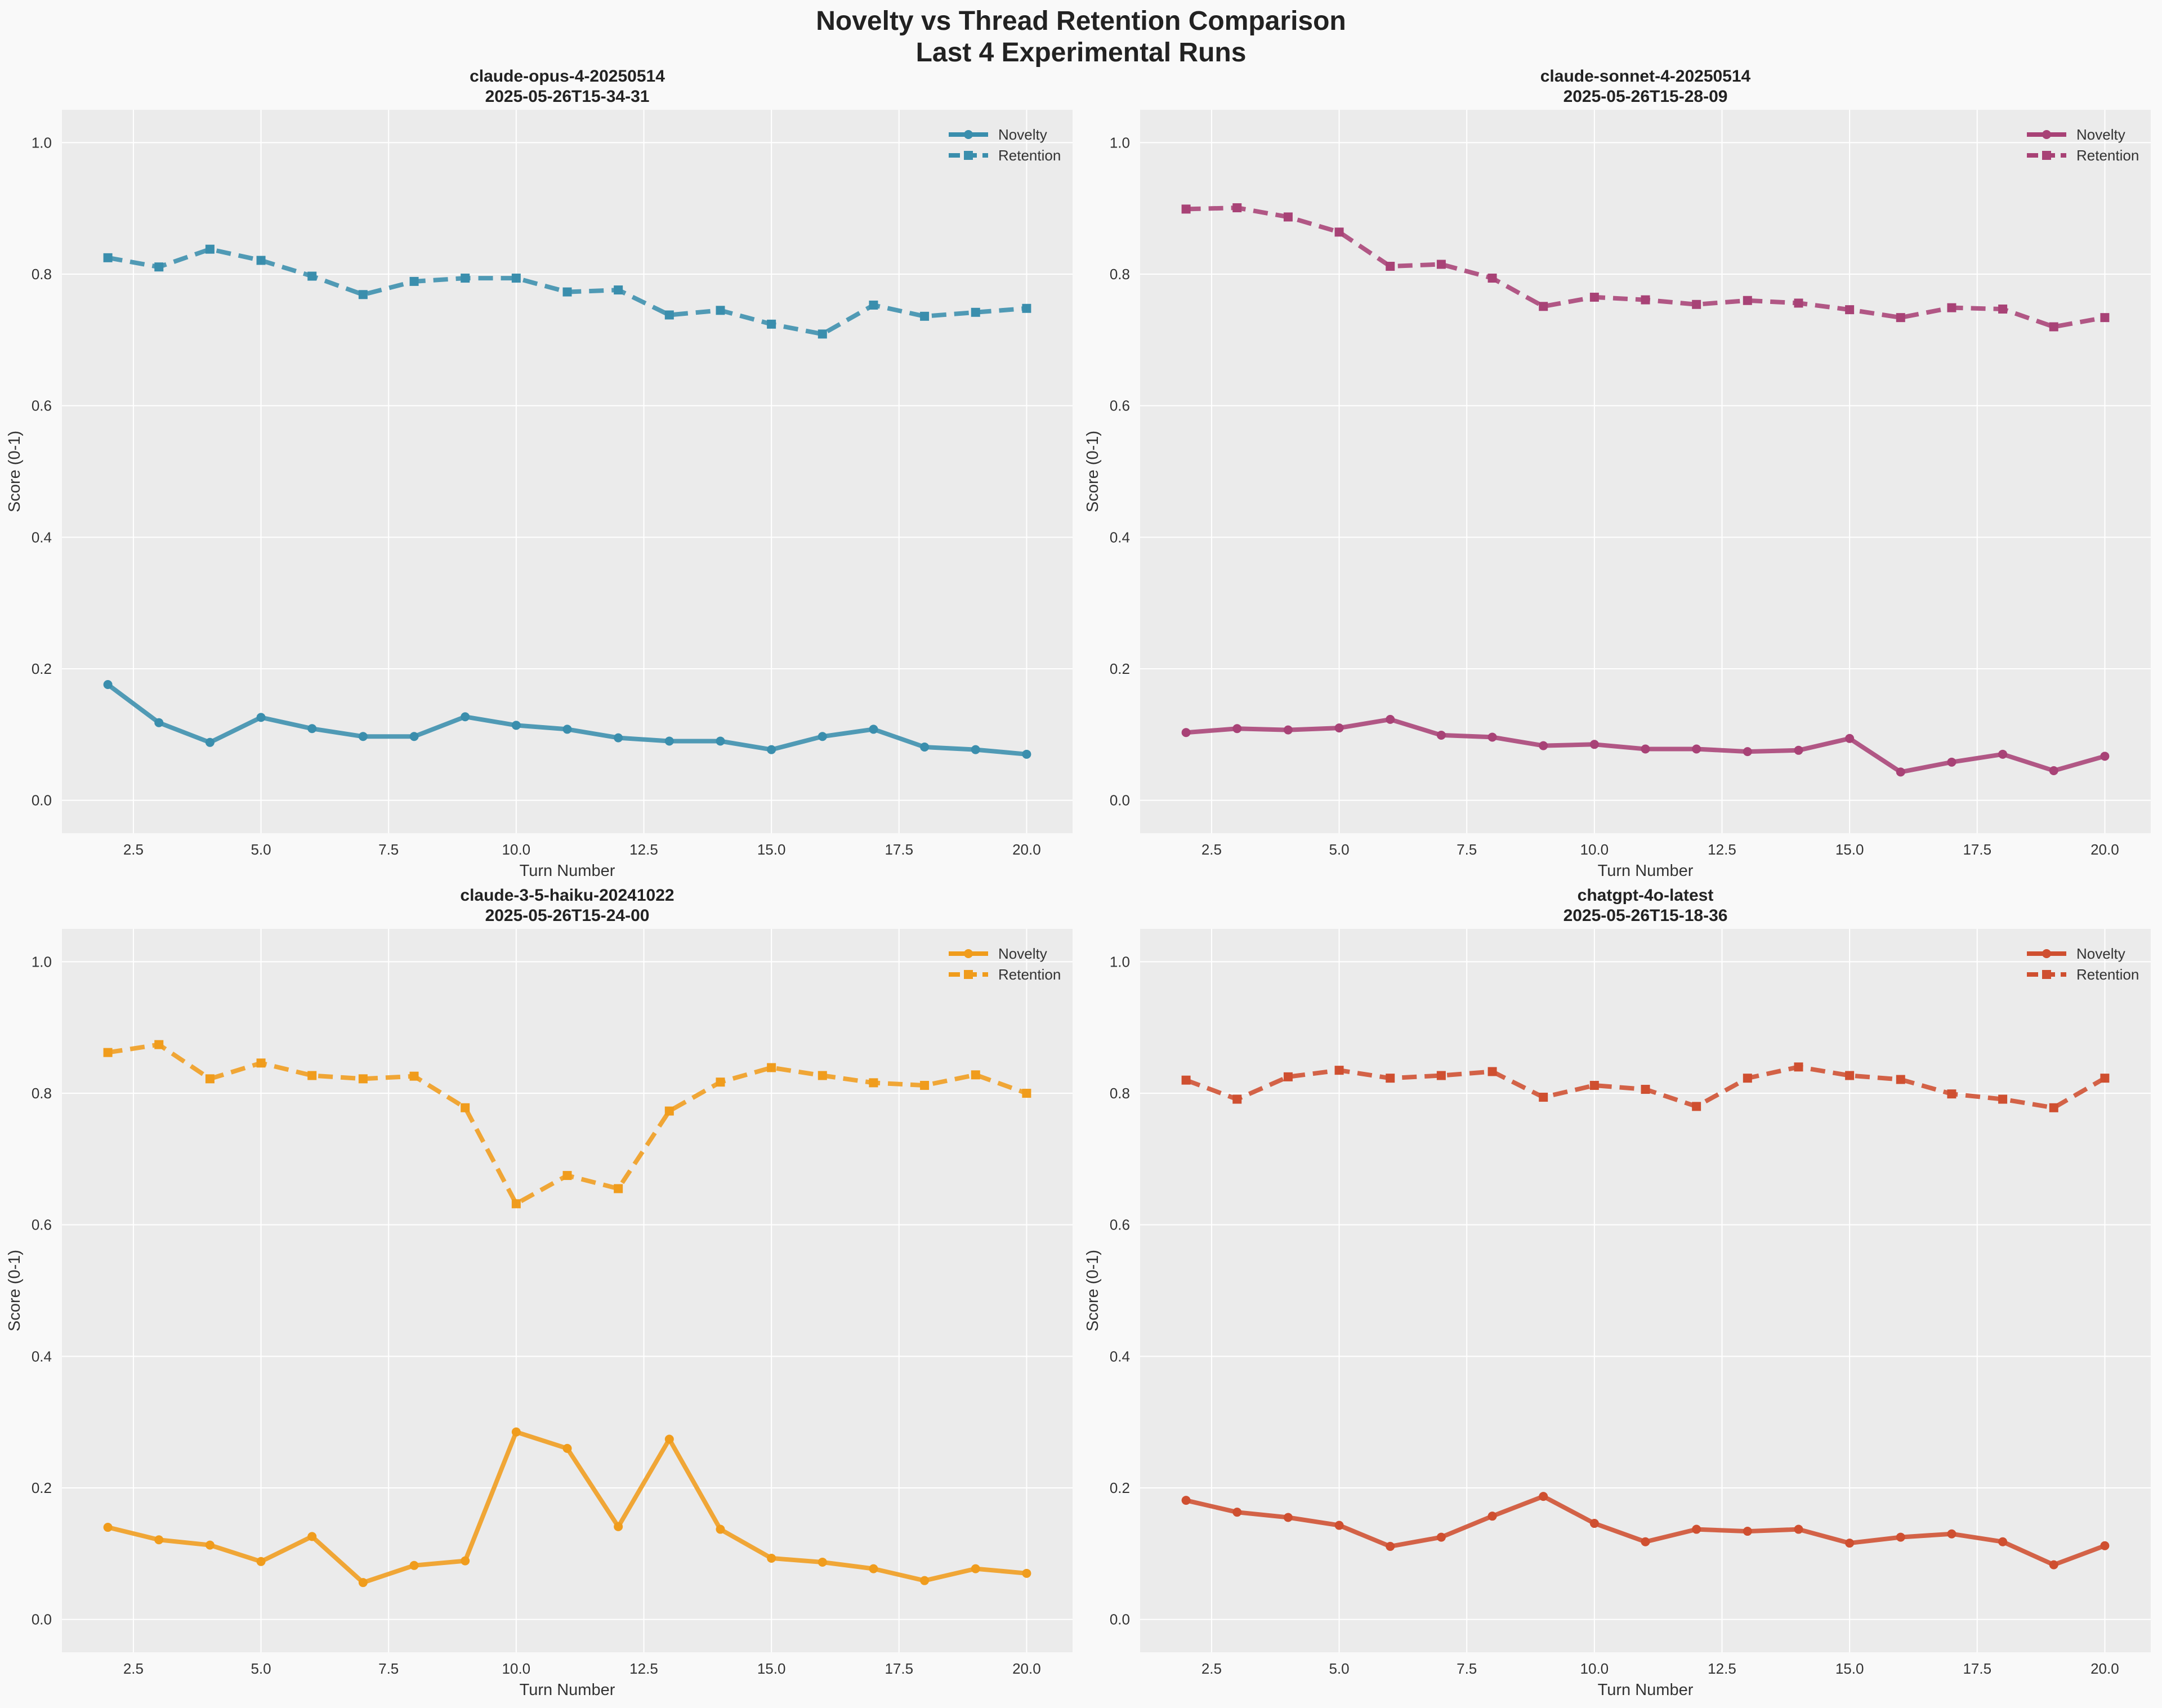 The height and width of the screenshot is (1708, 2162). I want to click on x-tick-label: 7.5, so click(1467, 850).